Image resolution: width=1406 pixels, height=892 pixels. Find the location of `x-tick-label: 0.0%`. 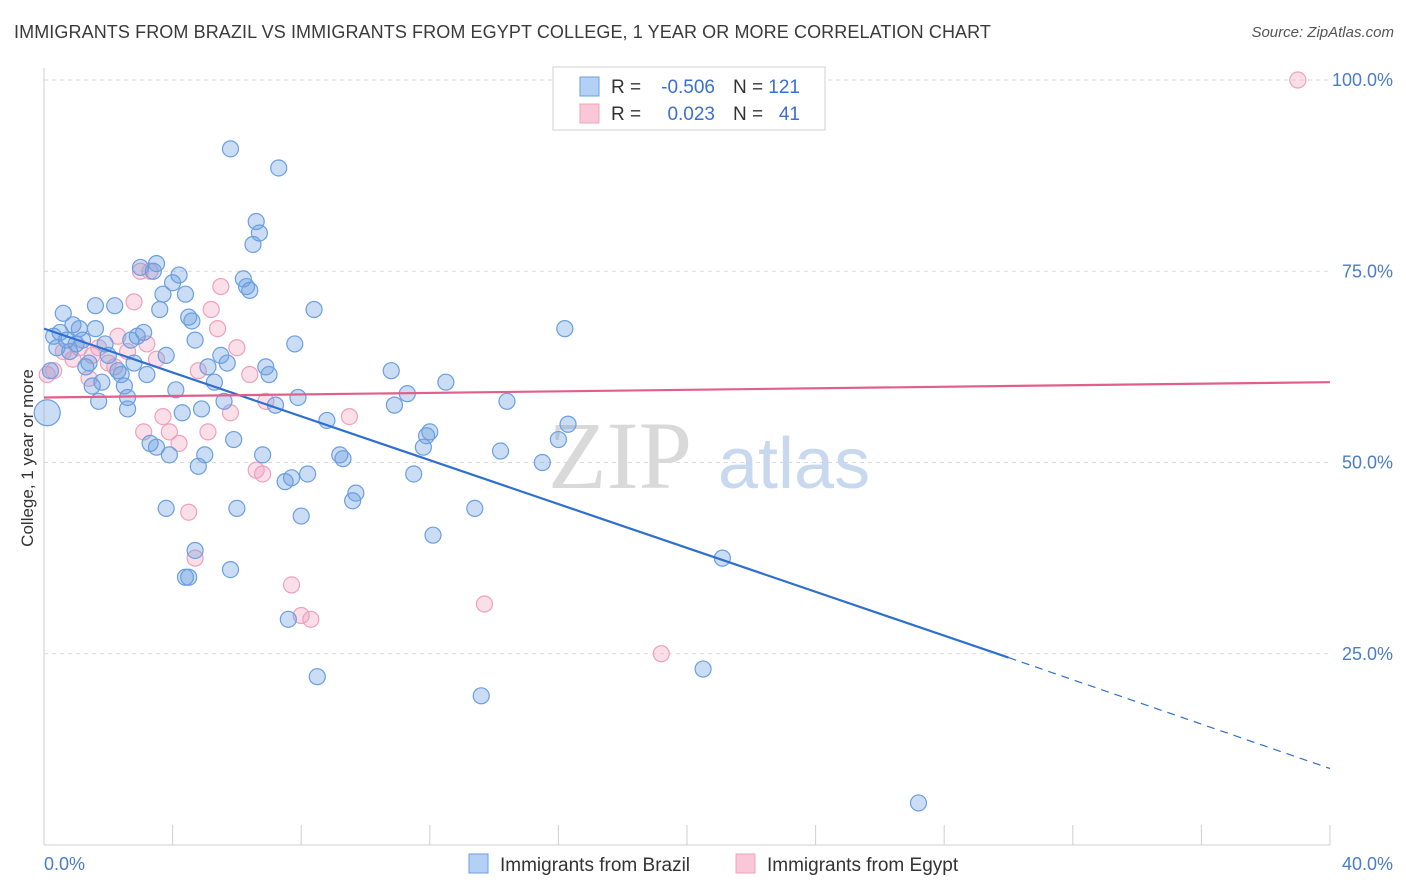

x-tick-label: 0.0% is located at coordinates (64, 864).